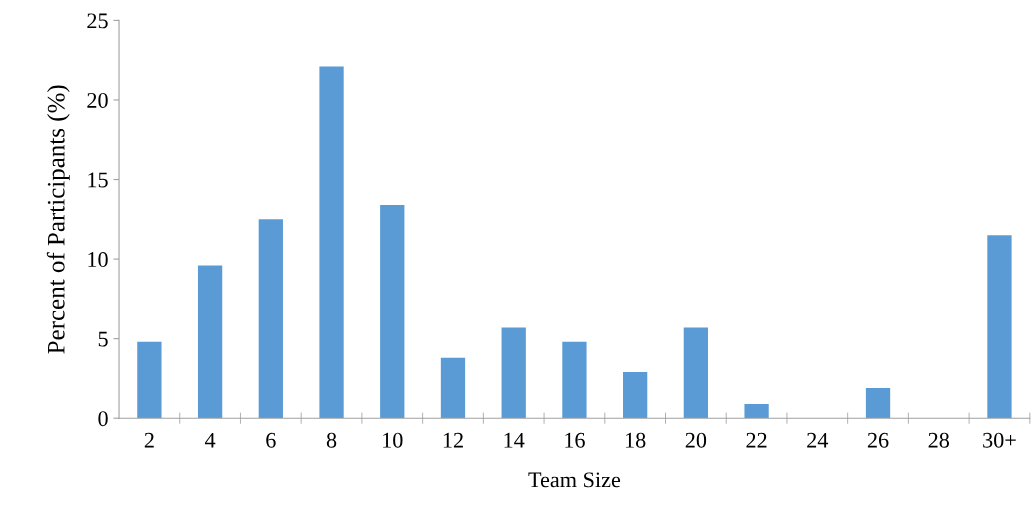 The image size is (1035, 510). Describe the element at coordinates (878, 440) in the screenshot. I see `x-tick-label: 26` at that location.